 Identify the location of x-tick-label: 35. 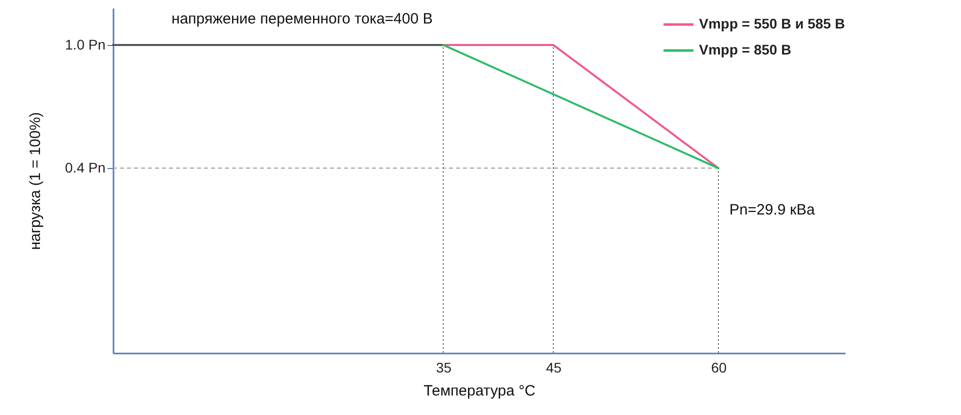
(444, 368).